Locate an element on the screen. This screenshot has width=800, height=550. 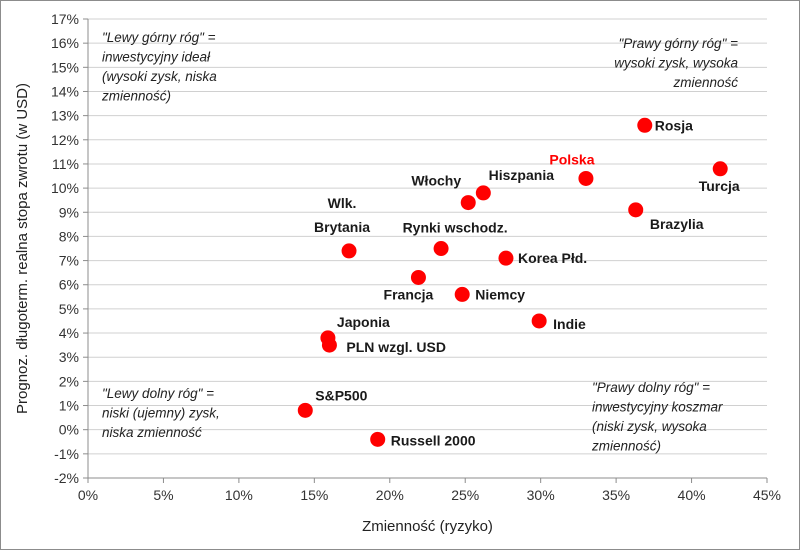
point-label-russell-2000: Russell 2000 is located at coordinates (433, 440).